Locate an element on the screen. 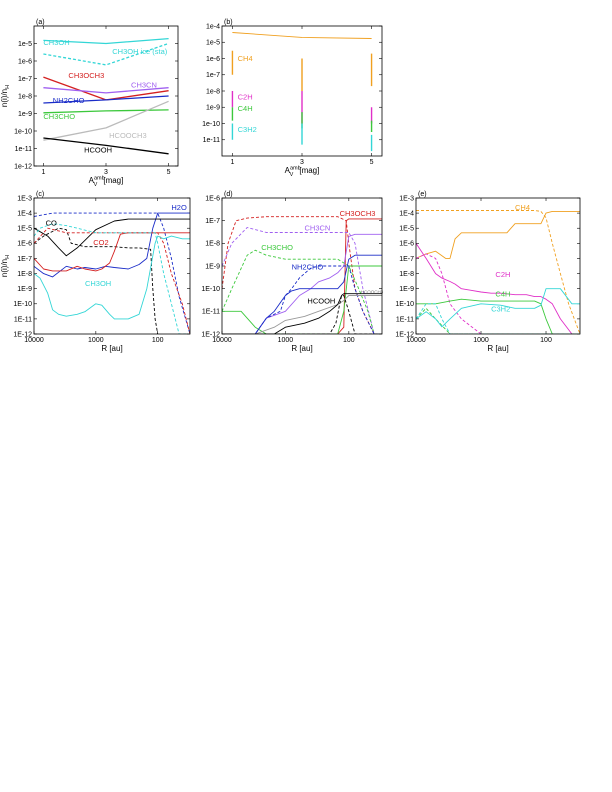  series-ch3cho-ice-line is located at coordinates (302, 291).